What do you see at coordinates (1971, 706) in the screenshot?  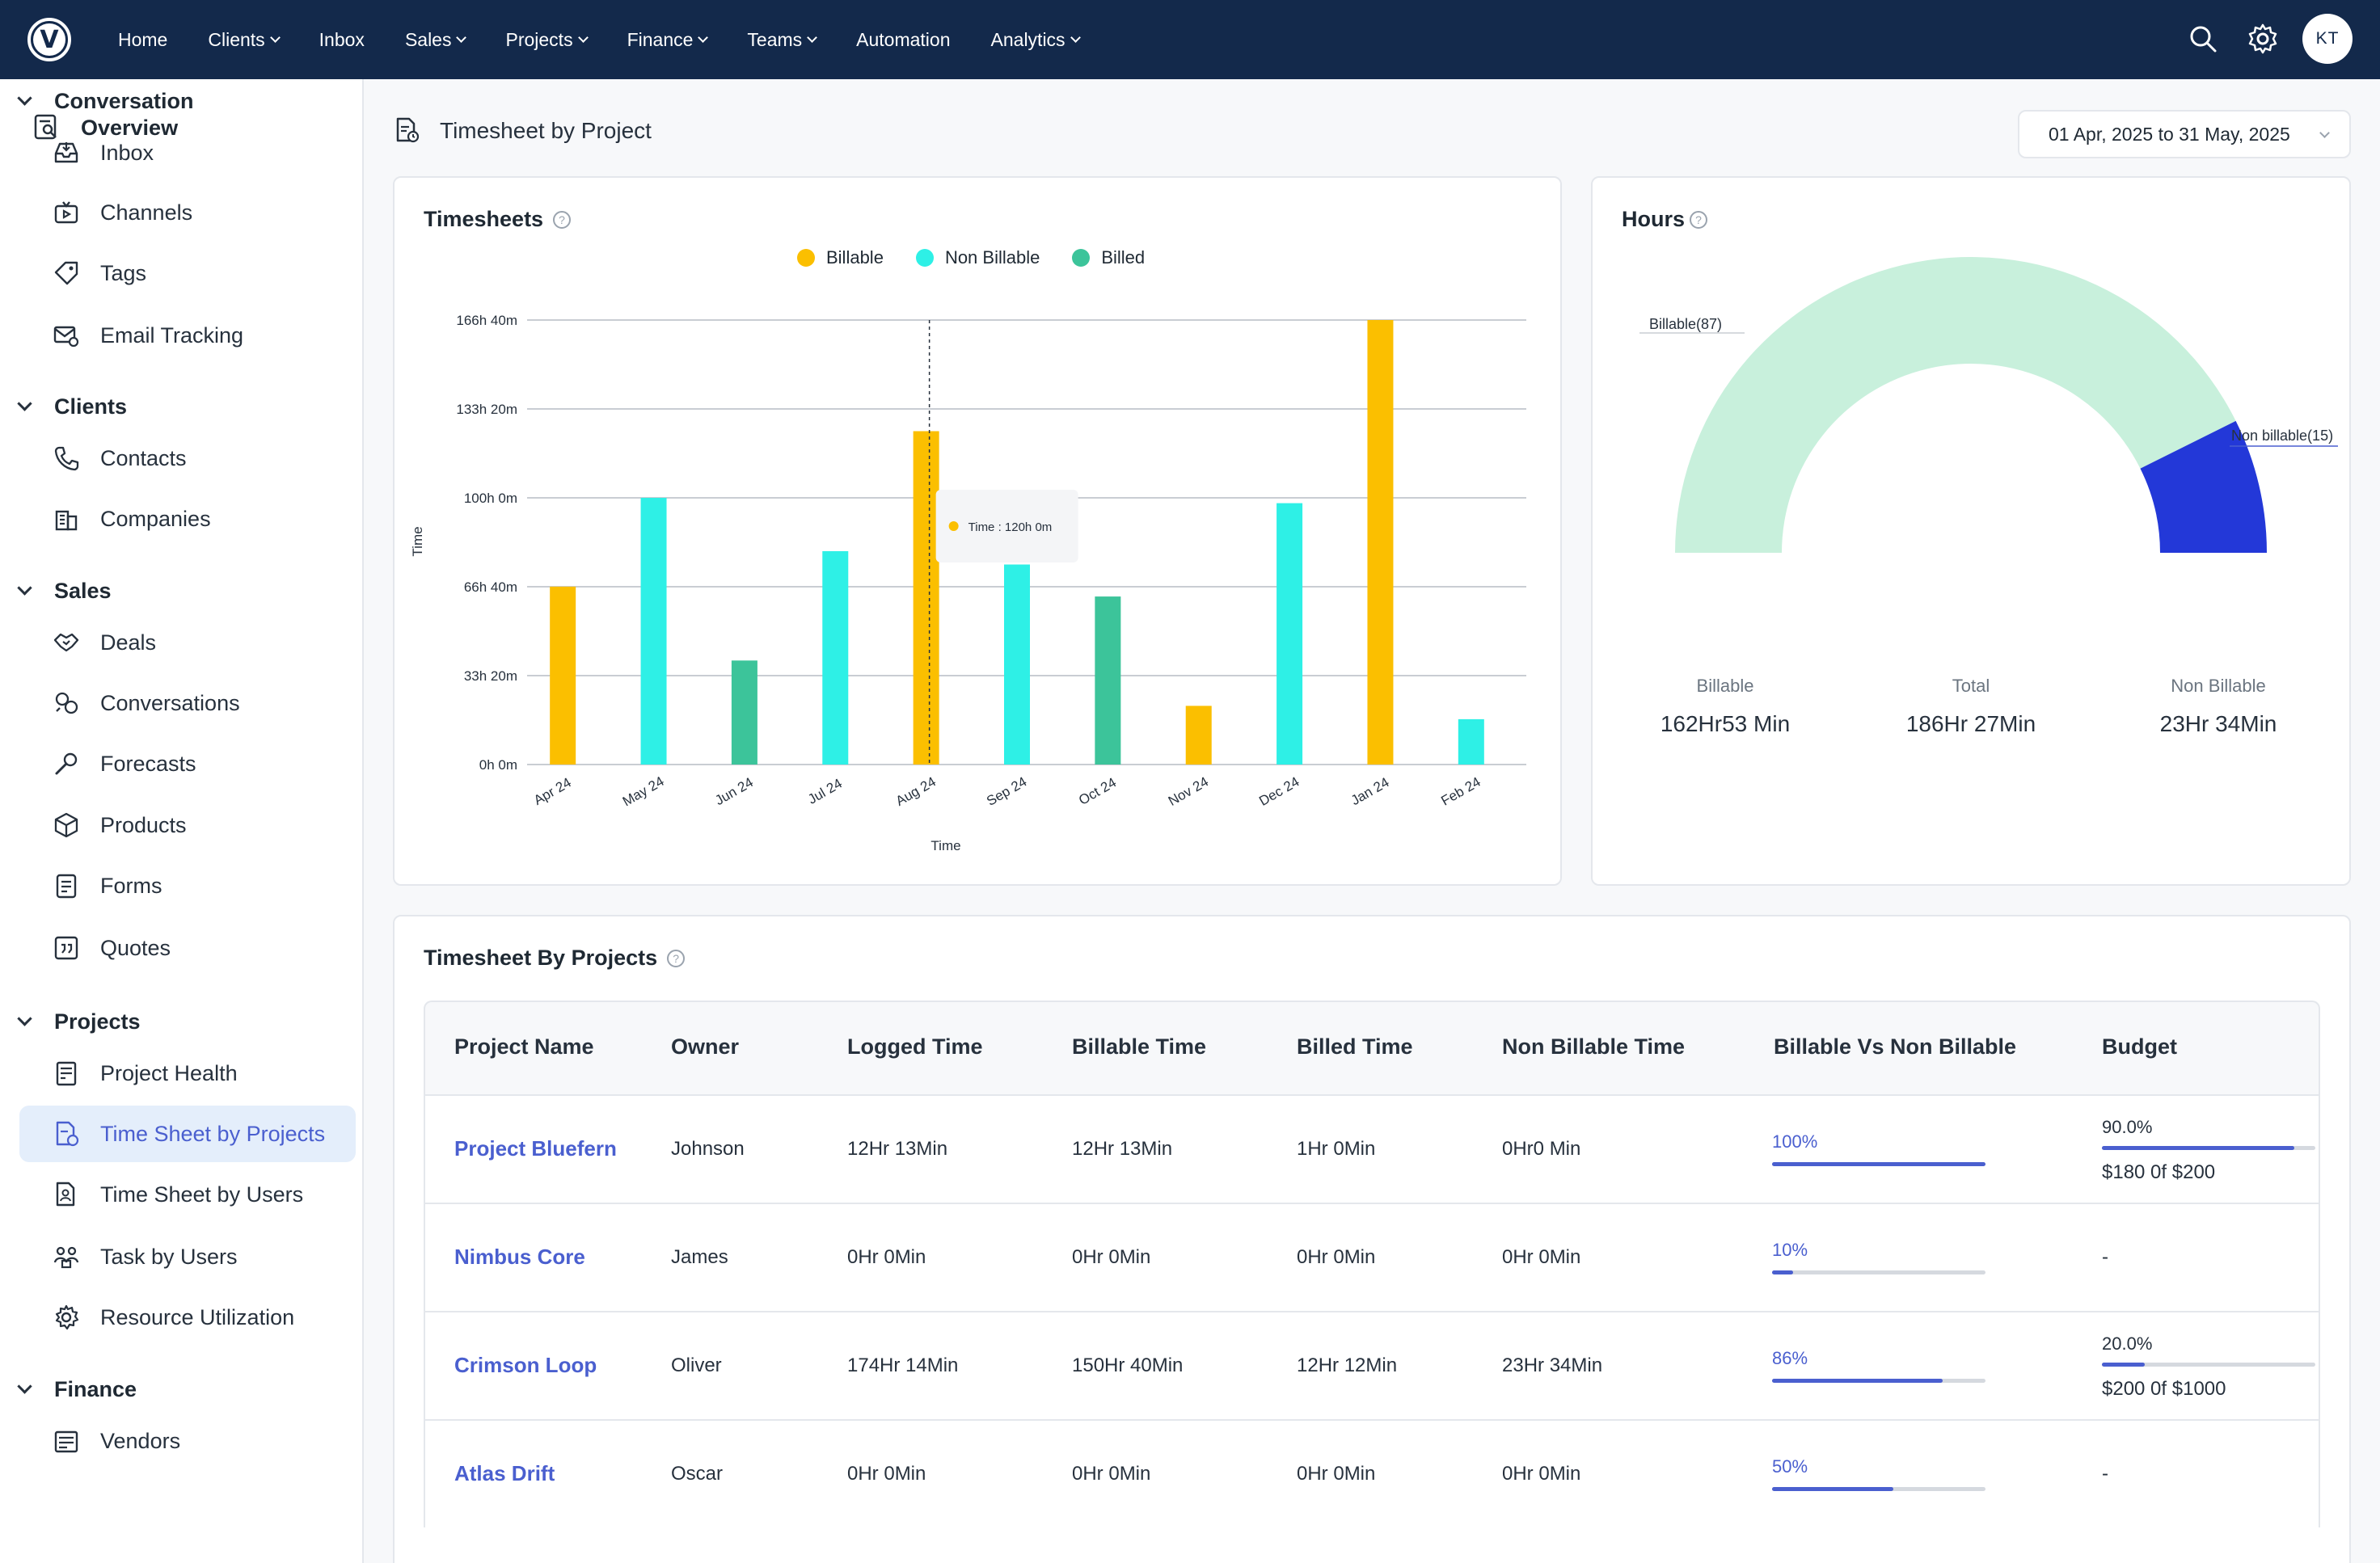 I see `stat-total: Total 186Hr 27Min` at bounding box center [1971, 706].